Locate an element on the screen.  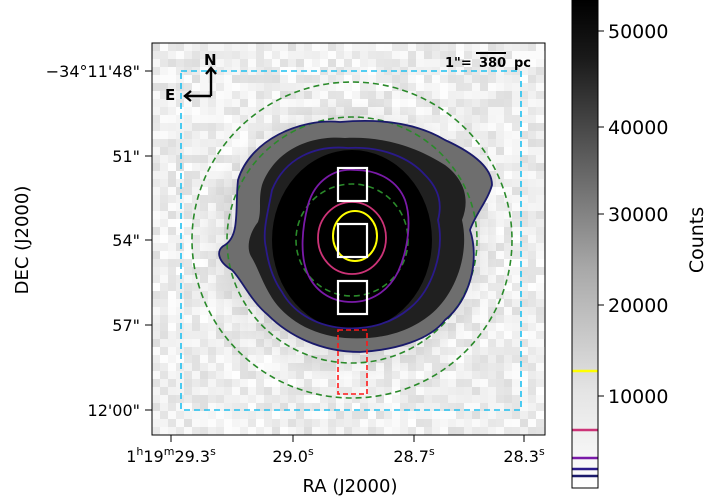
y-tick-3: 54" is located at coordinates (126, 240).